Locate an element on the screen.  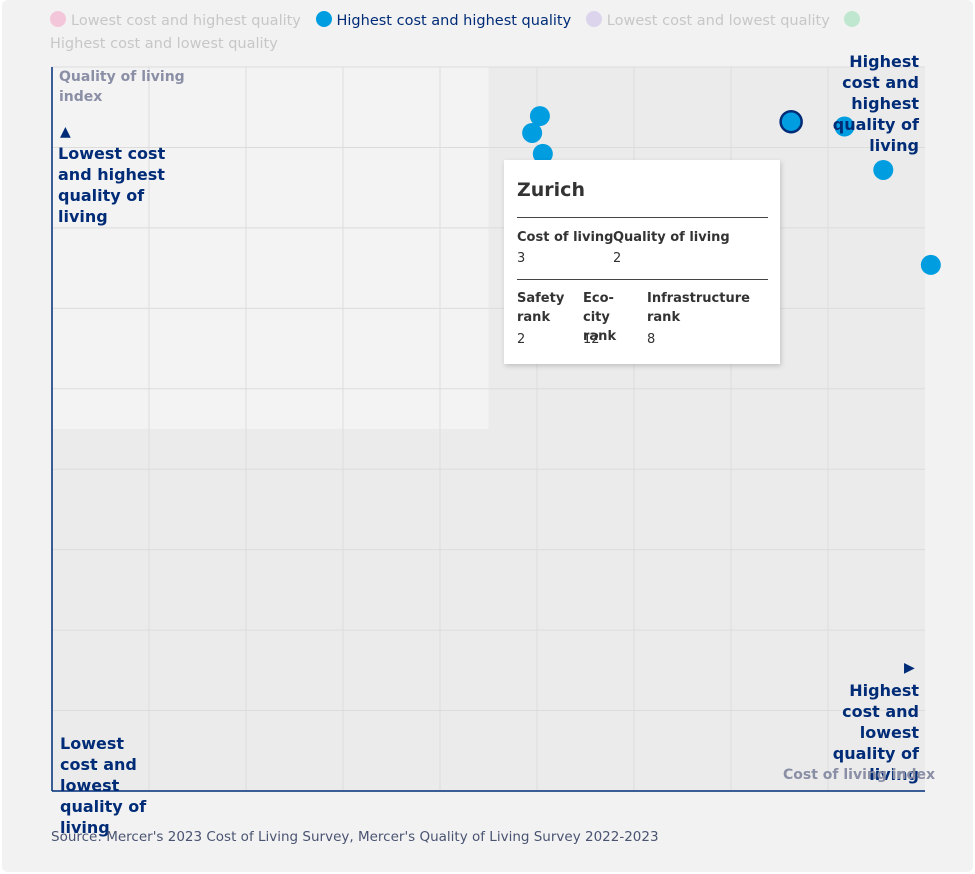
tooltip-cost-value: 3 is located at coordinates (521, 258).